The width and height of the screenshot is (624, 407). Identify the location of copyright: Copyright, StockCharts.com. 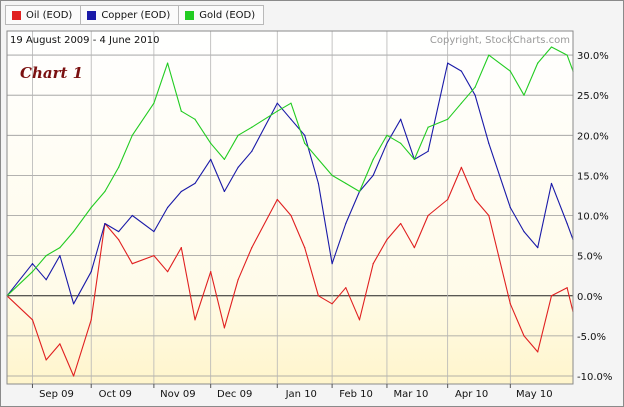
(500, 40).